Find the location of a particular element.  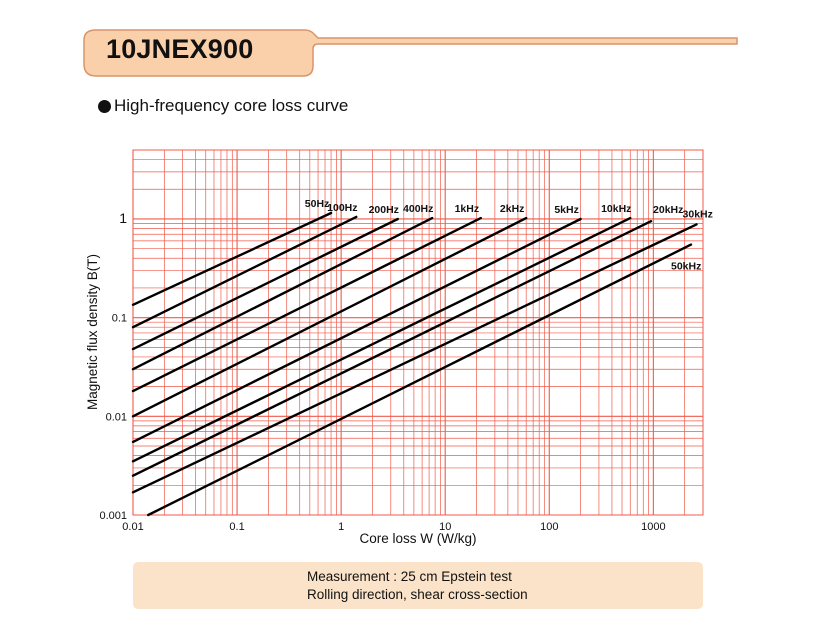

curve-1kHz is located at coordinates (306, 304).